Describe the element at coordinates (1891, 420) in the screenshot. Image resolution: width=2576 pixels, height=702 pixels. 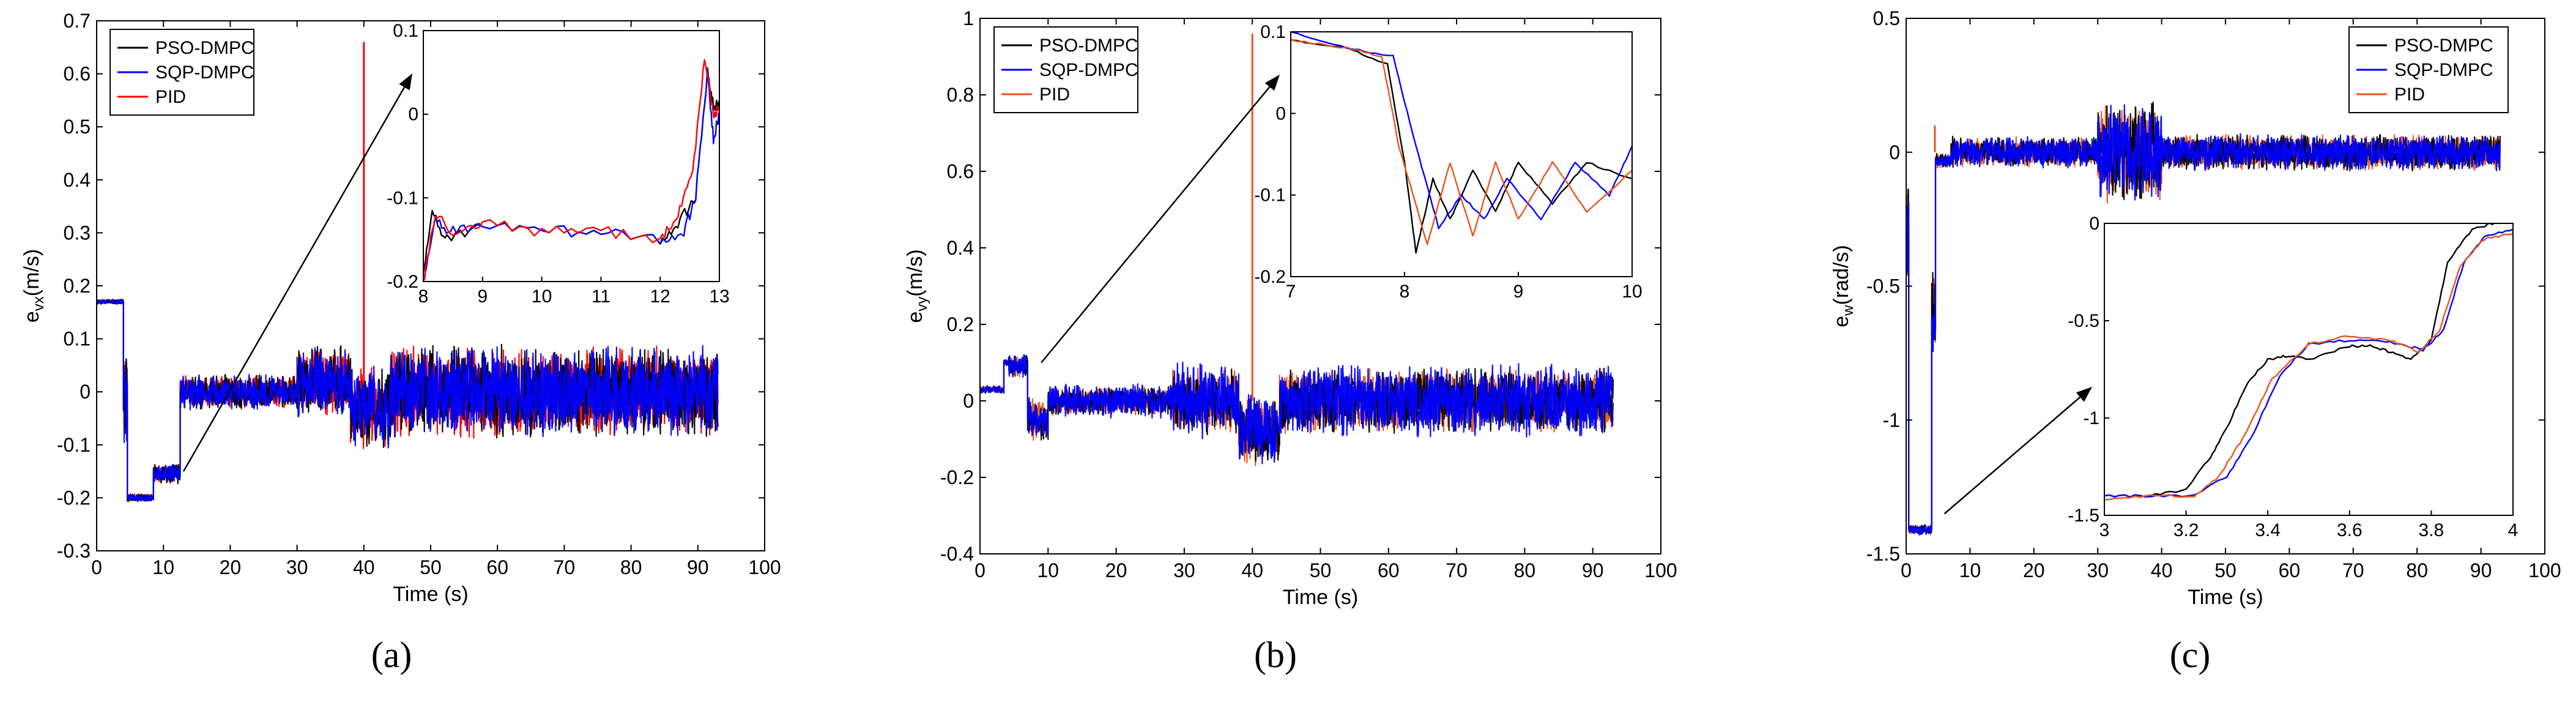
I see `y-tick-label: -1` at that location.